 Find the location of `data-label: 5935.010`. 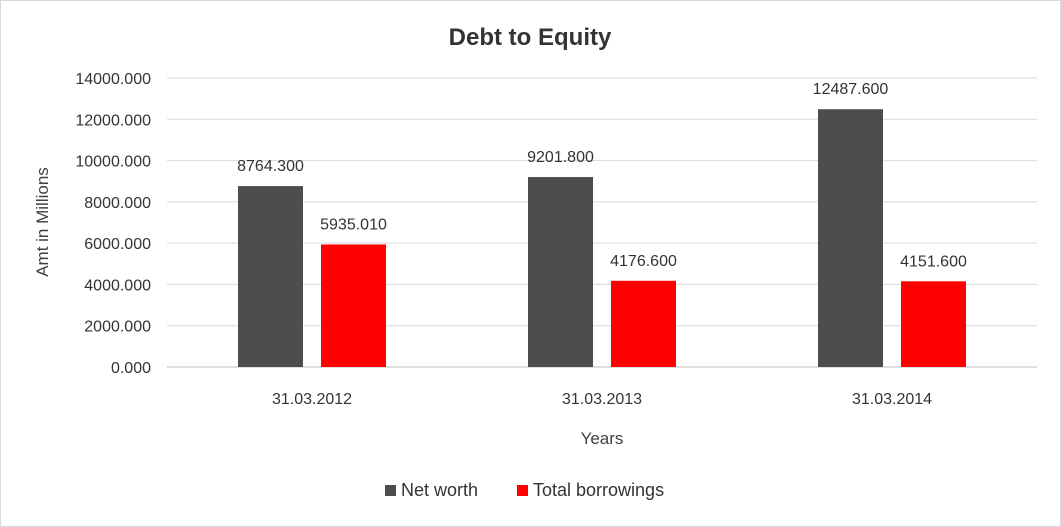

data-label: 5935.010 is located at coordinates (353, 224).